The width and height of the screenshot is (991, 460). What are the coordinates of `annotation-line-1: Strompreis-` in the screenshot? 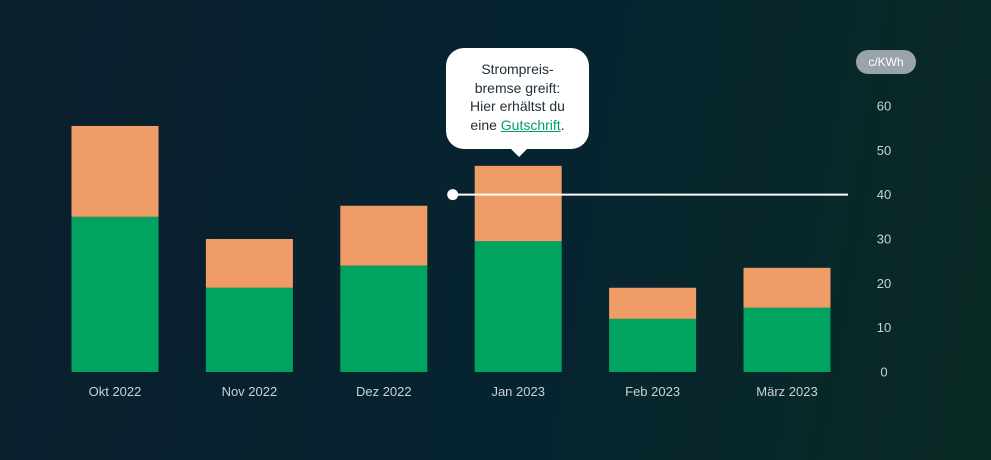 It's located at (517, 69).